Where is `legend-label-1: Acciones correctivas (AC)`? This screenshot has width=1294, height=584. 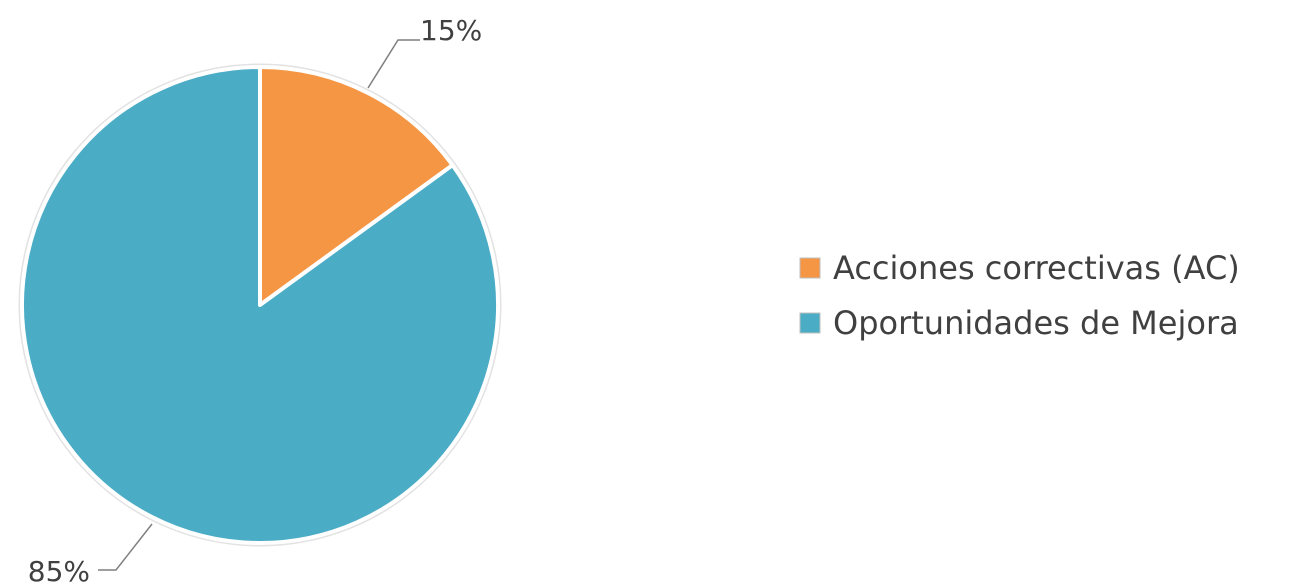 legend-label-1: Acciones correctivas (AC) is located at coordinates (1036, 268).